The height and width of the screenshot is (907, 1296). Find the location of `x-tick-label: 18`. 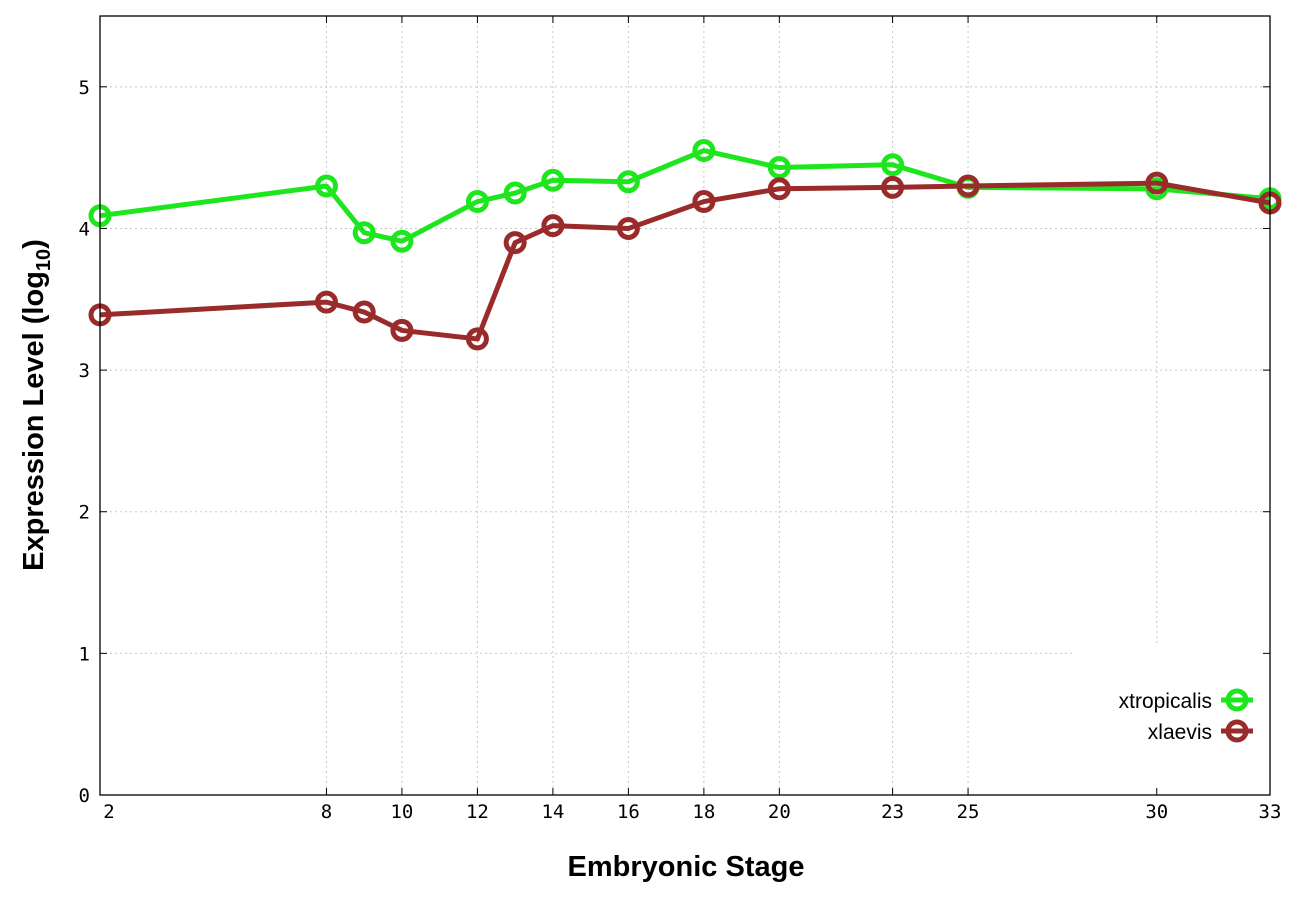

x-tick-label: 18 is located at coordinates (703, 812).